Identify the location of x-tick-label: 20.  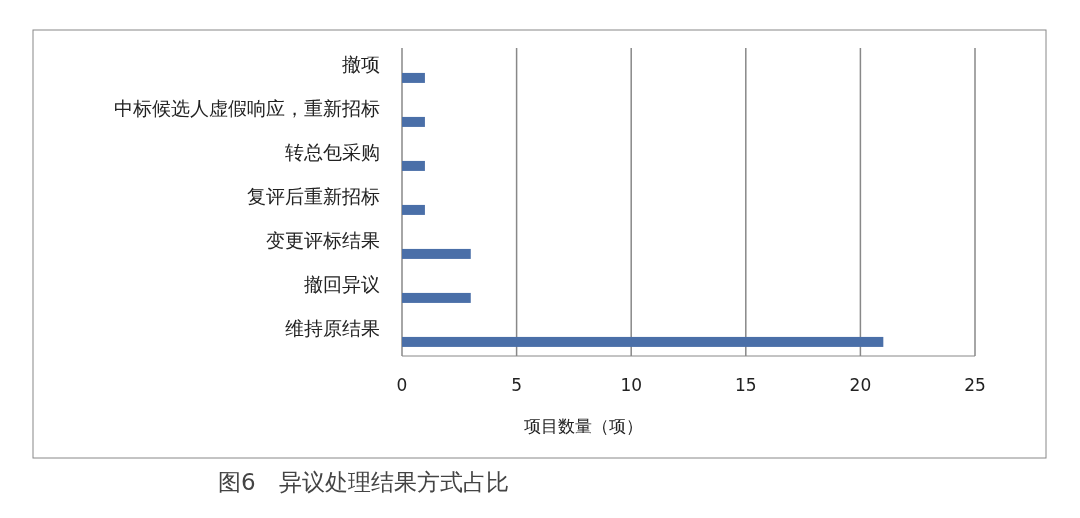
(860, 385).